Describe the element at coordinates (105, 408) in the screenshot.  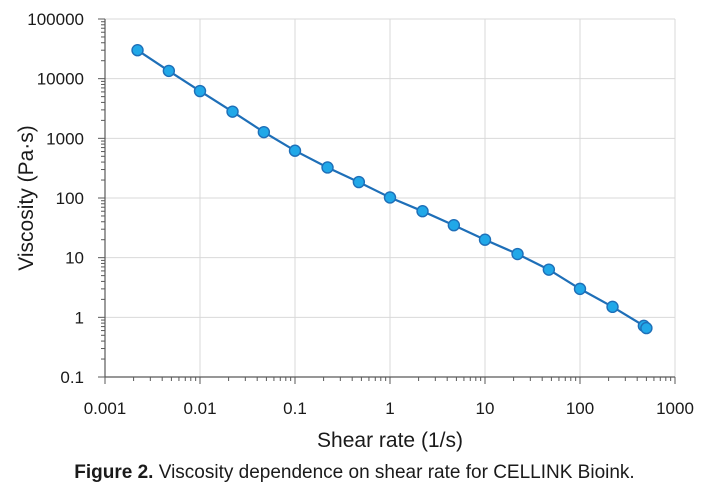
I see `x-tick-label: 0.001` at that location.